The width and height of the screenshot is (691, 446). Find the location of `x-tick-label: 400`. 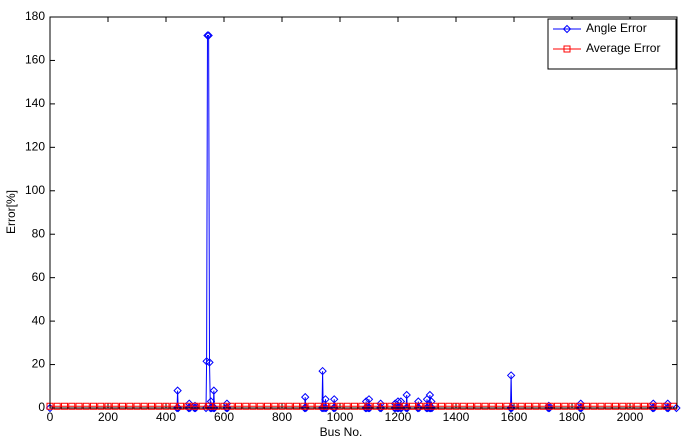

x-tick-label: 400 is located at coordinates (166, 417).